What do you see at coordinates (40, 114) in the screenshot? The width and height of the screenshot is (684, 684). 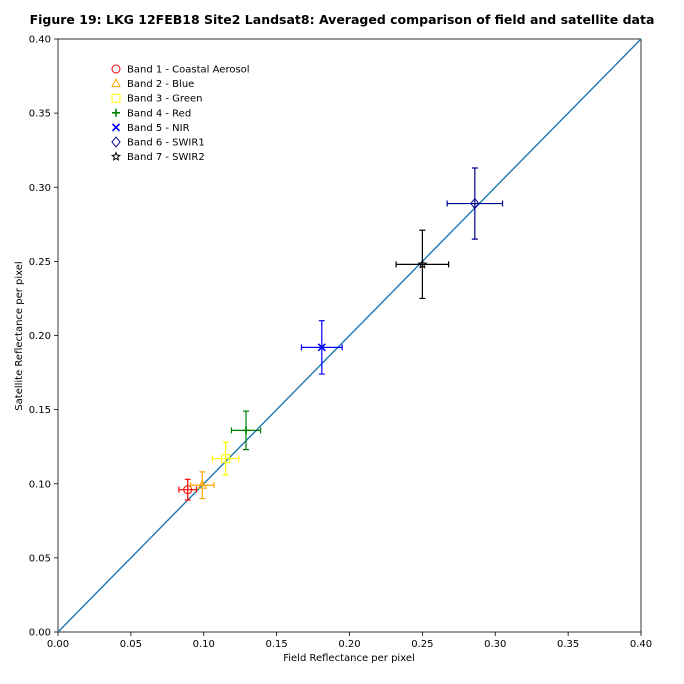 I see `y-tick-label: 0.35` at bounding box center [40, 114].